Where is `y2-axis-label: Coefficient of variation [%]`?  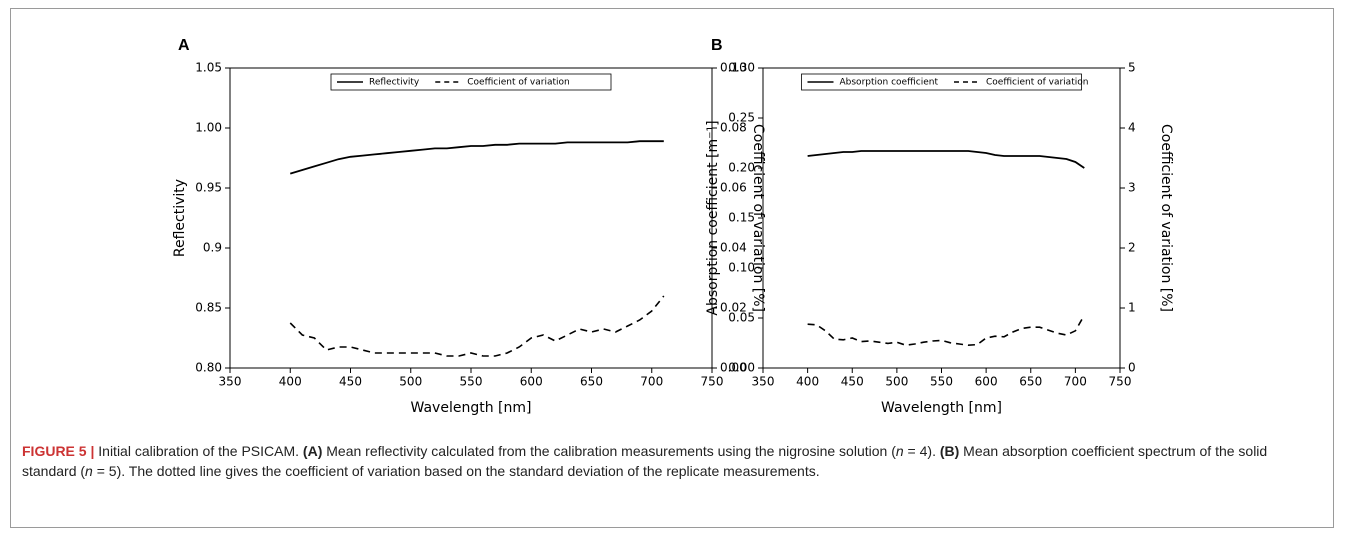 y2-axis-label: Coefficient of variation [%] is located at coordinates (1166, 218).